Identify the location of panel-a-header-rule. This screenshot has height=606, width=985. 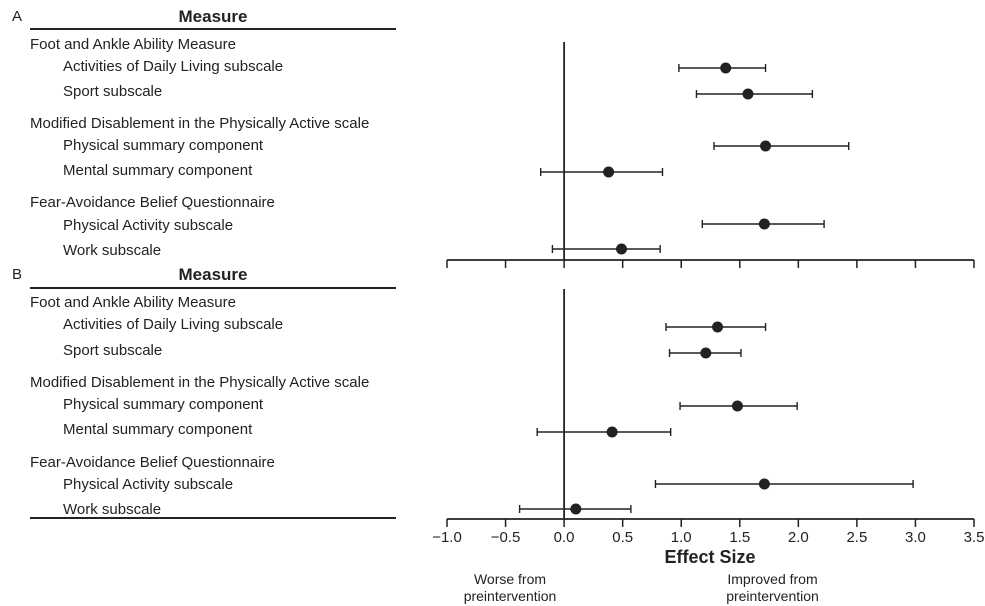
(213, 29).